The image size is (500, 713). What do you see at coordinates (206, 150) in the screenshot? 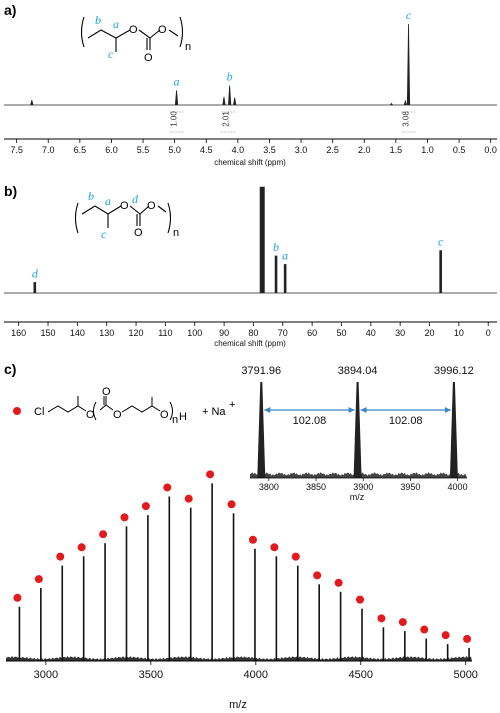
I see `nmr-1h-tick-label: 4.5` at bounding box center [206, 150].